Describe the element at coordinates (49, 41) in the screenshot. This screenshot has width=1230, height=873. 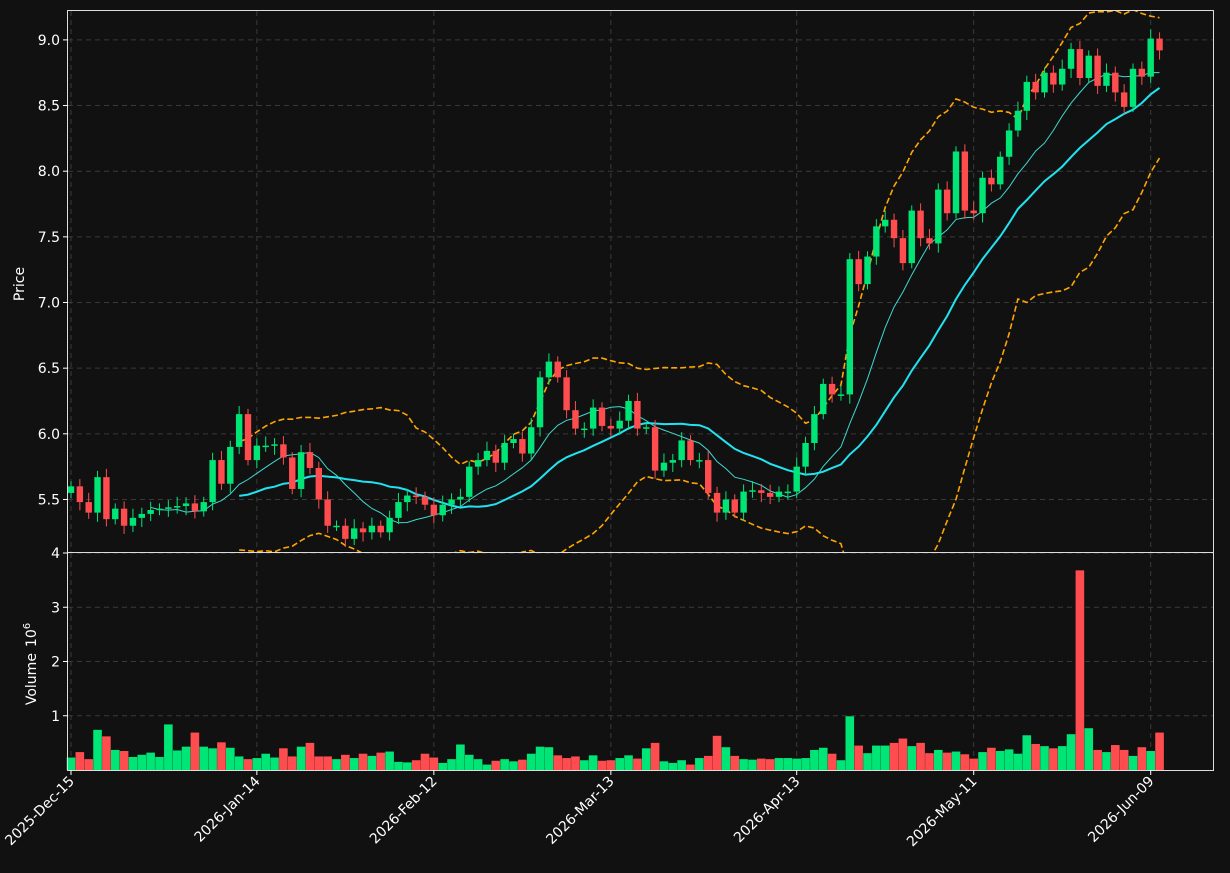
I see `price-tick-label: 9.0` at that location.